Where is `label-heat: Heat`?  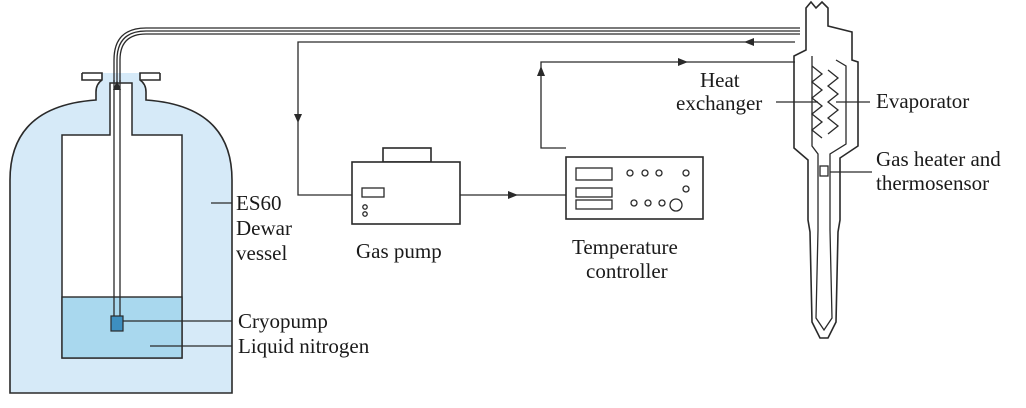
label-heat: Heat is located at coordinates (720, 80).